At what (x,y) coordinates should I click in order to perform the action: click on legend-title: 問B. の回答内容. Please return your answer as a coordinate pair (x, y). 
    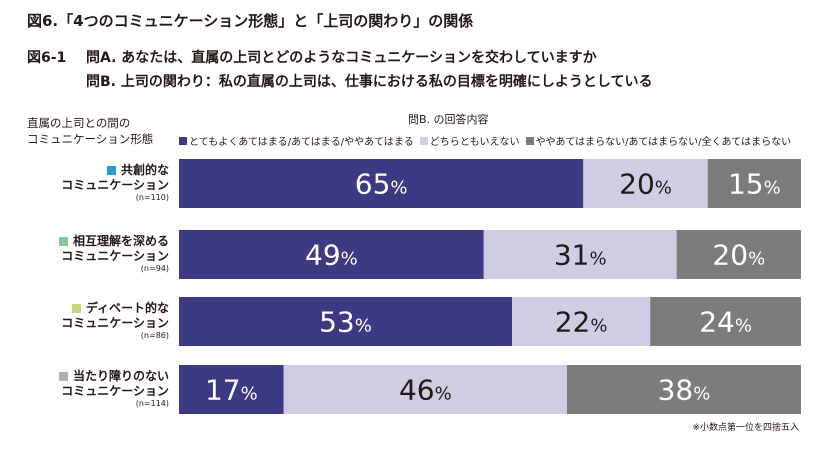
    Looking at the image, I should click on (448, 119).